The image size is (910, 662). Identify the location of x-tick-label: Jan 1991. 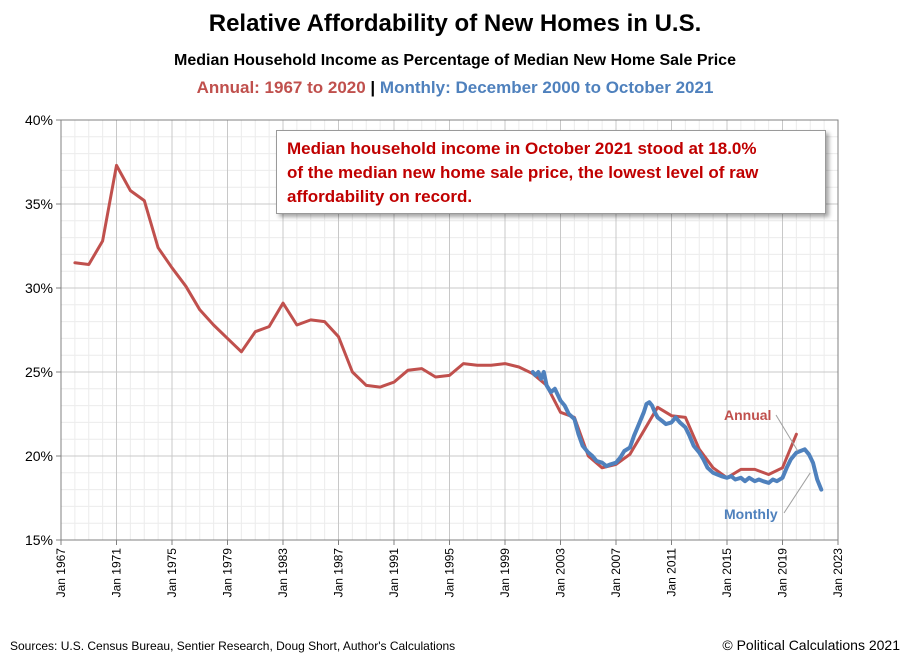
(394, 573).